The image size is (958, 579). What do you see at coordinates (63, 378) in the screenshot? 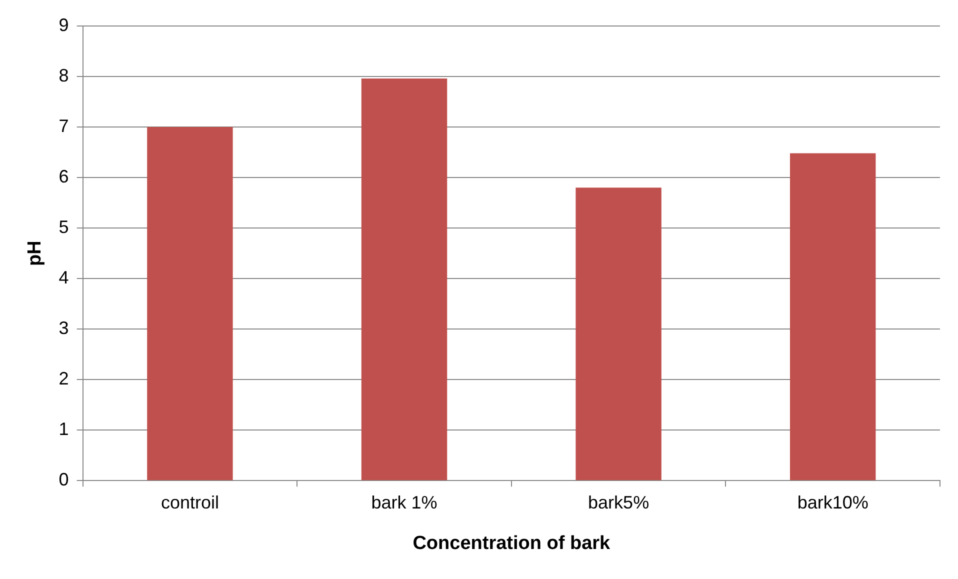
I see `y-tick-label: 2` at bounding box center [63, 378].